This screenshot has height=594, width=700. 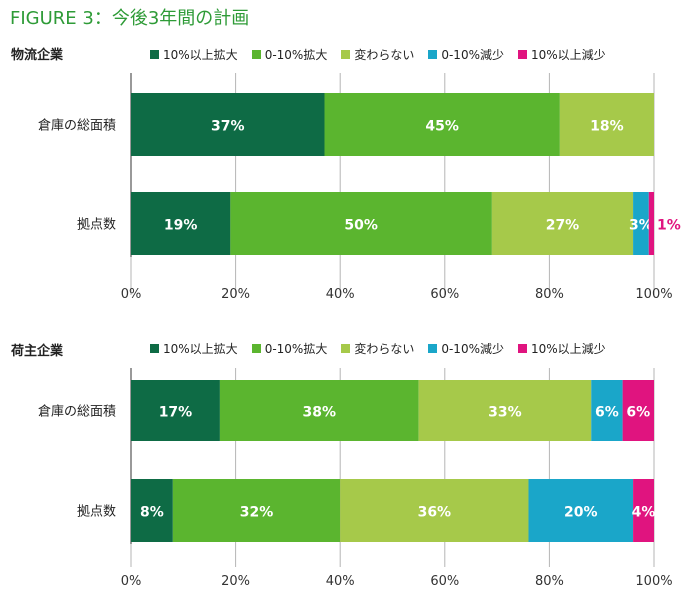 I want to click on data-label: 27%, so click(x=563, y=226).